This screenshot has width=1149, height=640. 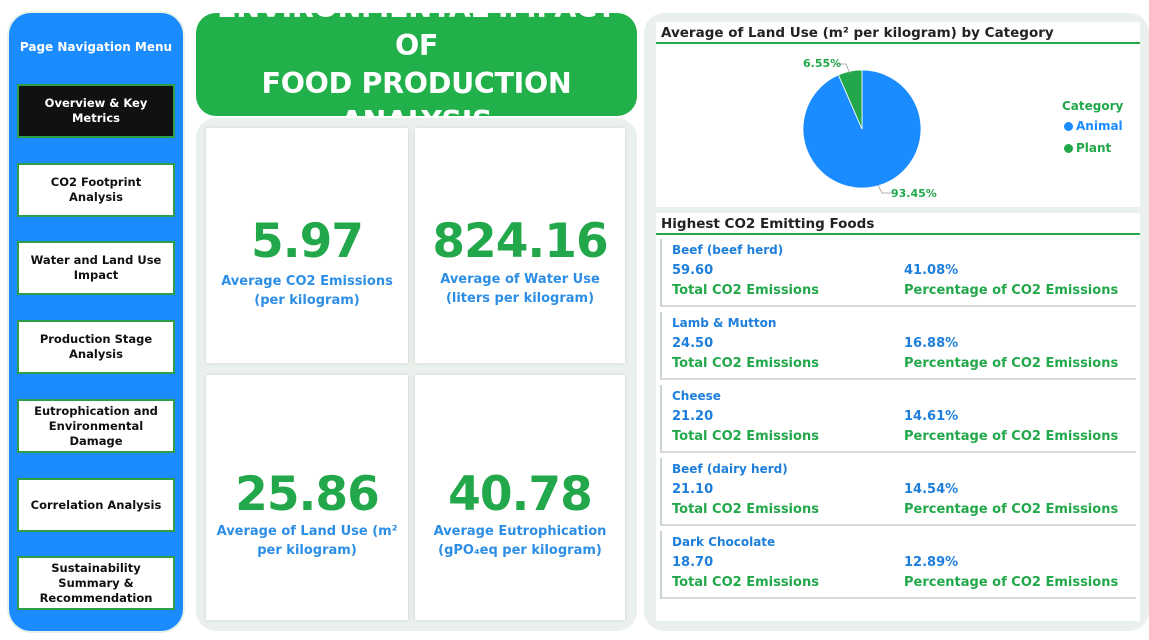 I want to click on pie-leader-line-animal, so click(x=884, y=189).